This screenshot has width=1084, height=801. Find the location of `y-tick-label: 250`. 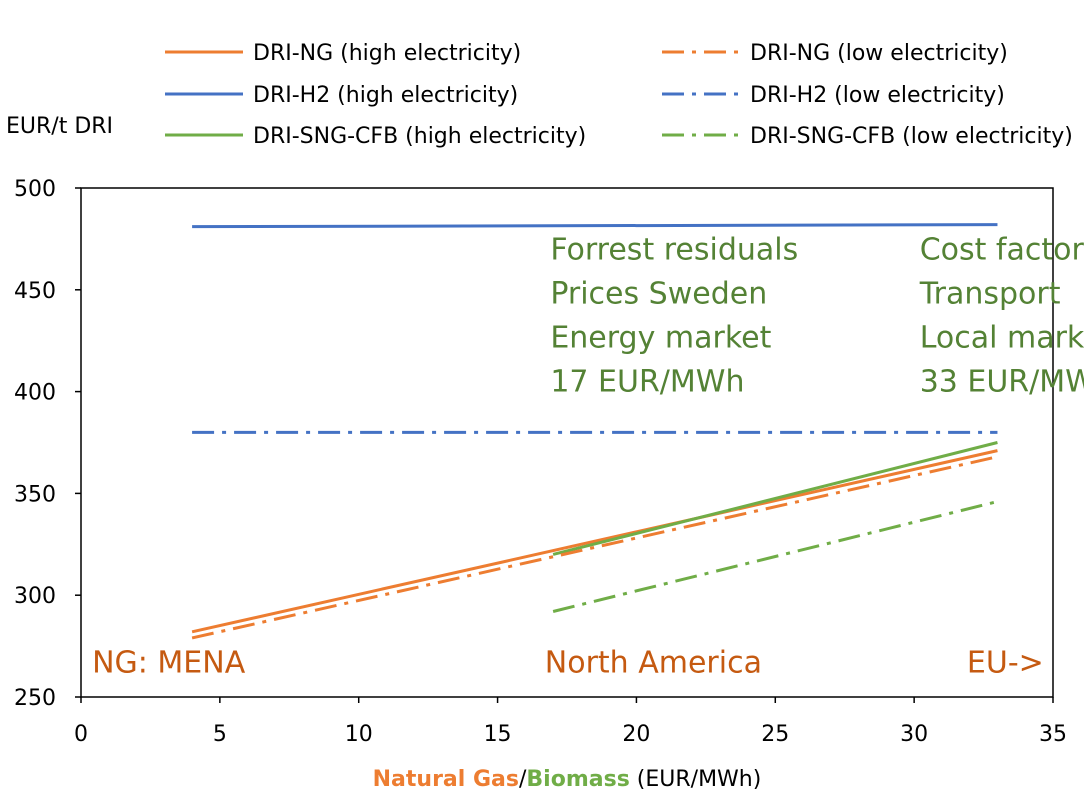

y-tick-label: 250 is located at coordinates (35, 698).